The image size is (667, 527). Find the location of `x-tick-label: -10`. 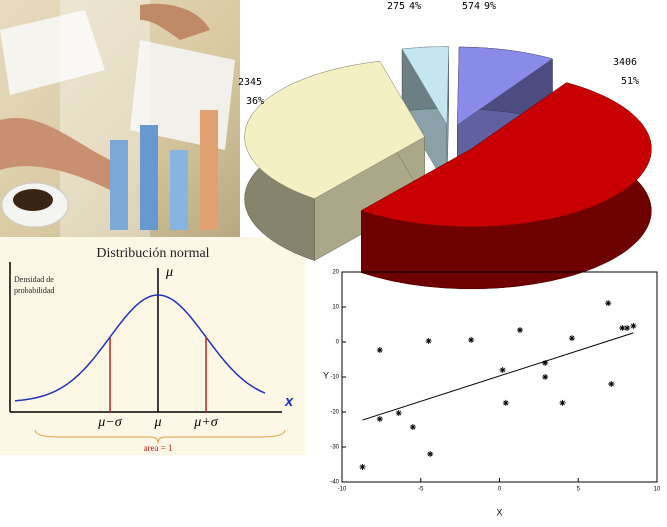

x-tick-label: -10 is located at coordinates (342, 490).